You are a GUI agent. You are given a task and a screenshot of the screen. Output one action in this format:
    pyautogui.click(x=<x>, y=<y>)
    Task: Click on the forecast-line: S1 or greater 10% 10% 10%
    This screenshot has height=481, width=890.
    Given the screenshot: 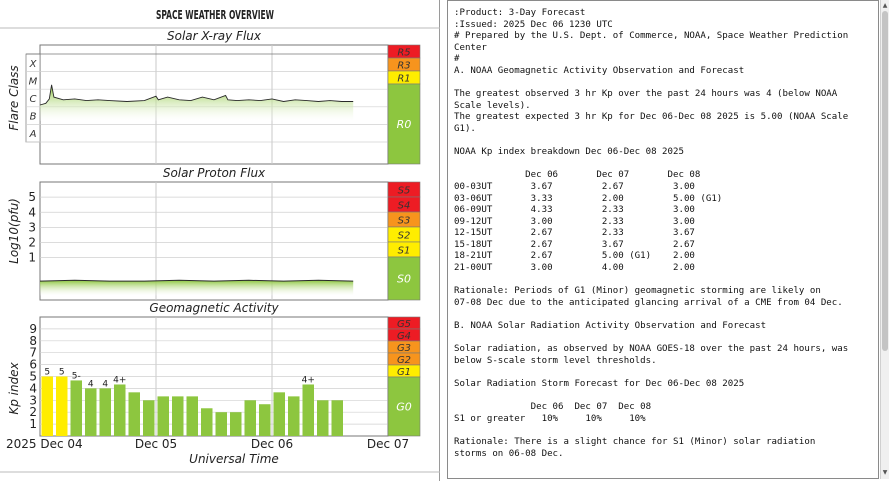 What is the action you would take?
    pyautogui.click(x=550, y=418)
    